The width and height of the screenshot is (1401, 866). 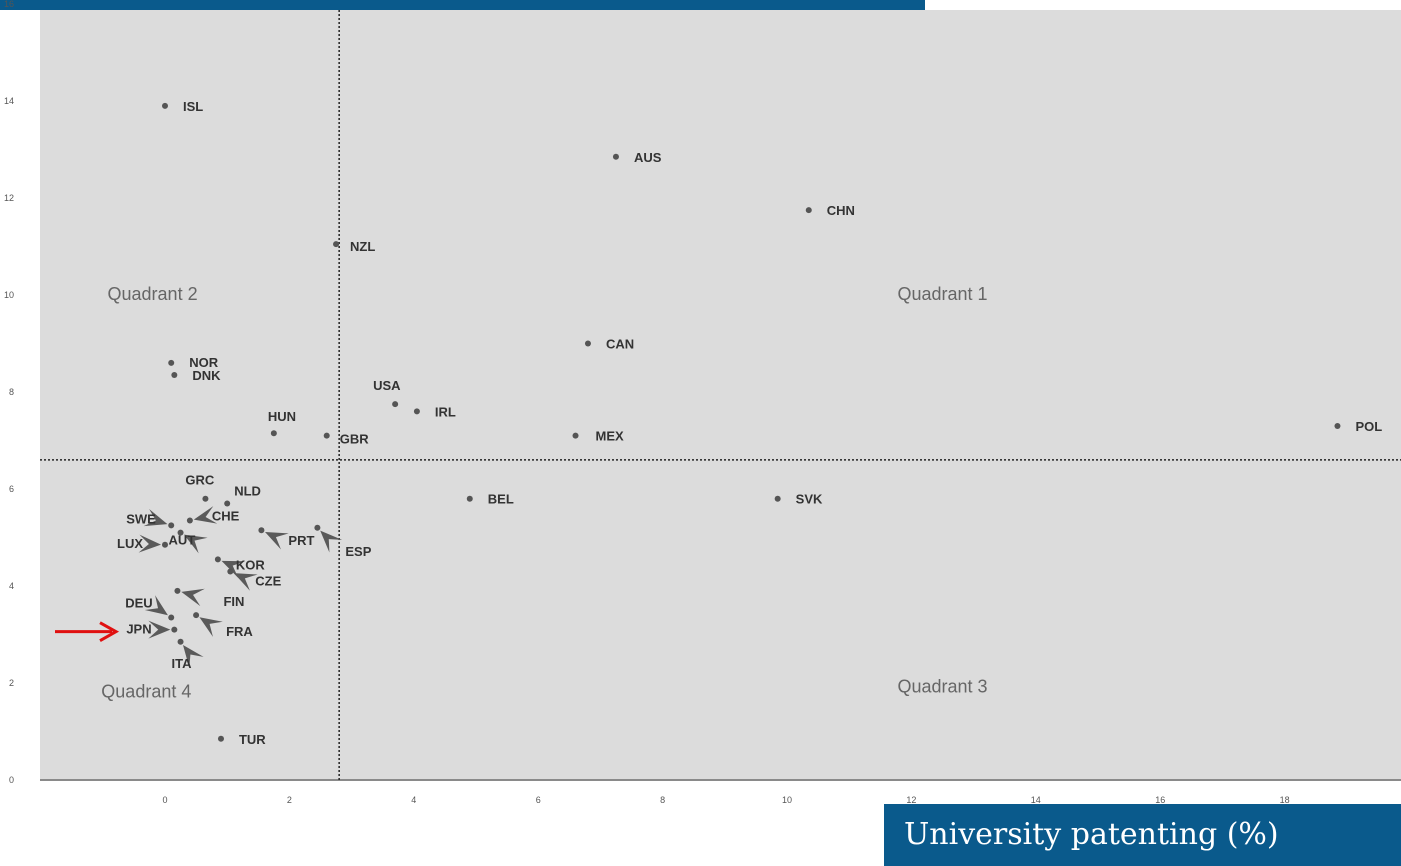 What do you see at coordinates (358, 551) in the screenshot?
I see `point-label-esp: ESP` at bounding box center [358, 551].